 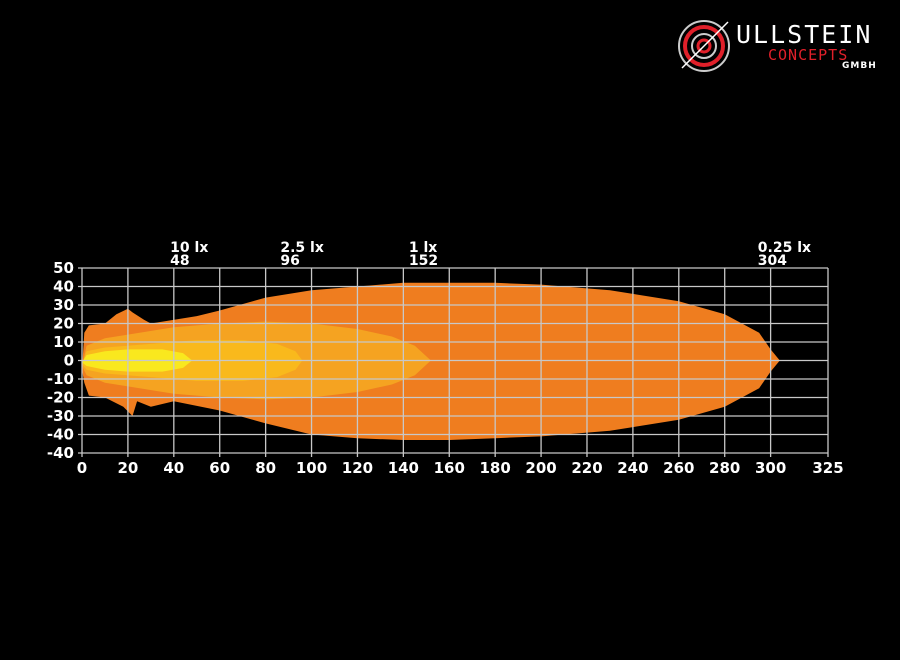 I want to click on logo-line3: GMBH, so click(x=859, y=66).